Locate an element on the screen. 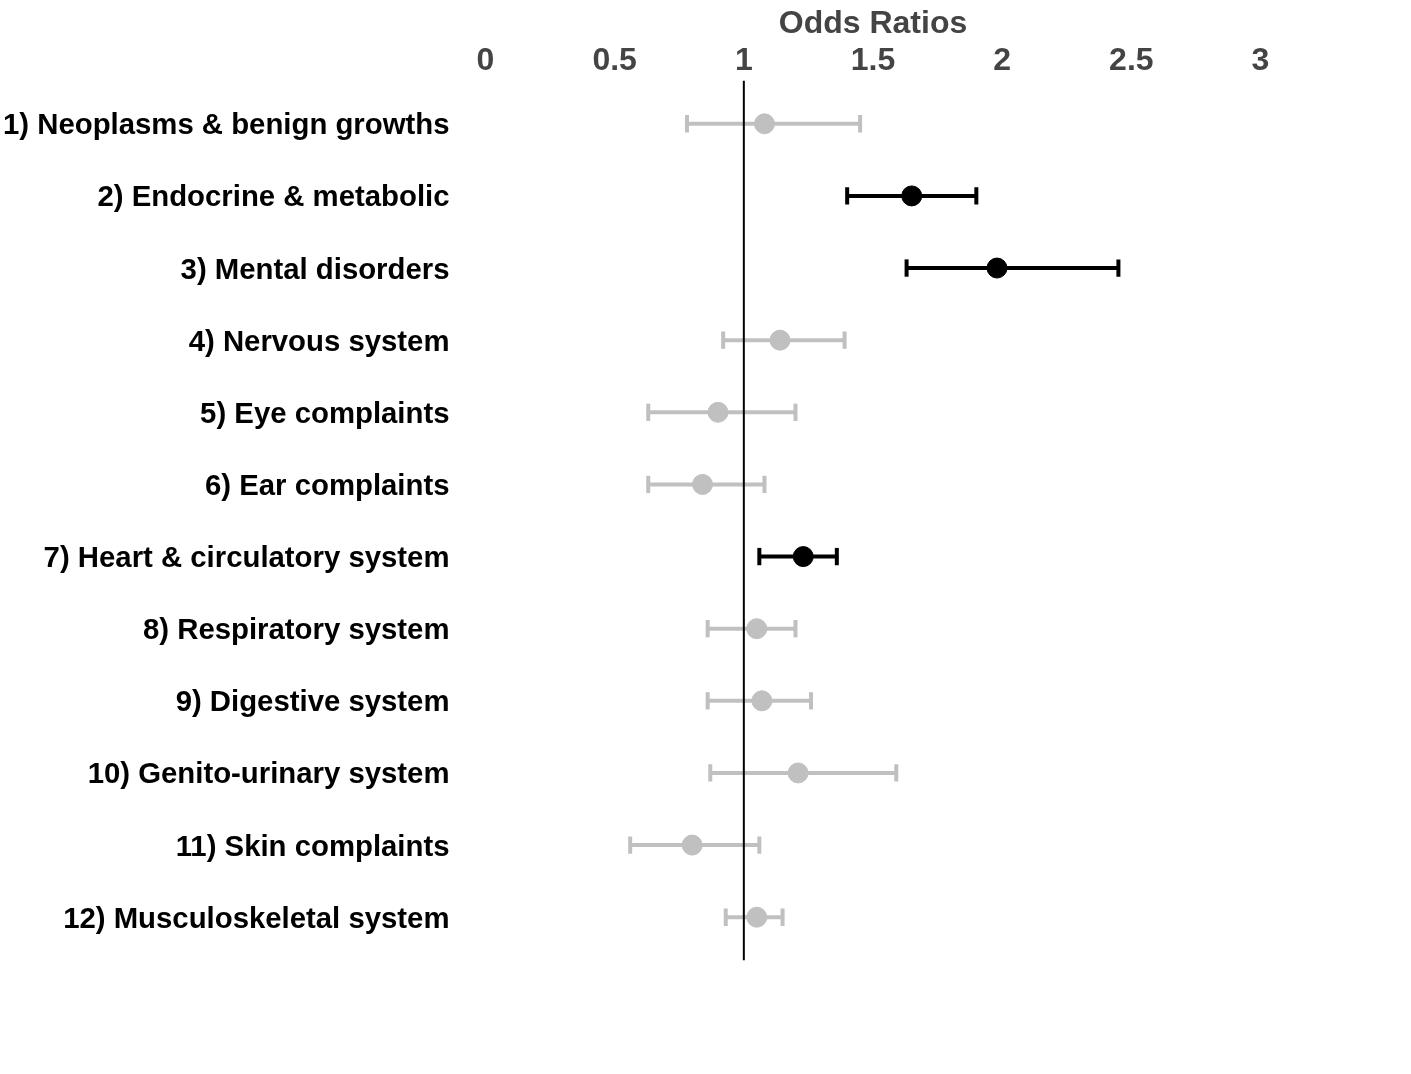 This screenshot has height=1074, width=1411. x-tick-label: 3 is located at coordinates (1260, 58).